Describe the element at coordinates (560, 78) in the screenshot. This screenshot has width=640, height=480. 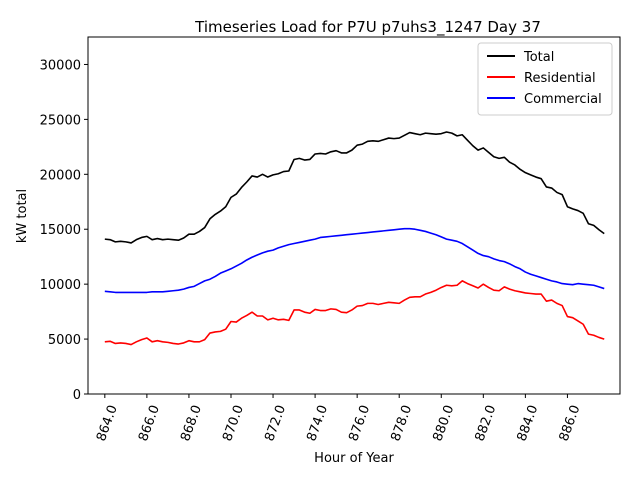
I see `legend-label-residential: Residential` at that location.